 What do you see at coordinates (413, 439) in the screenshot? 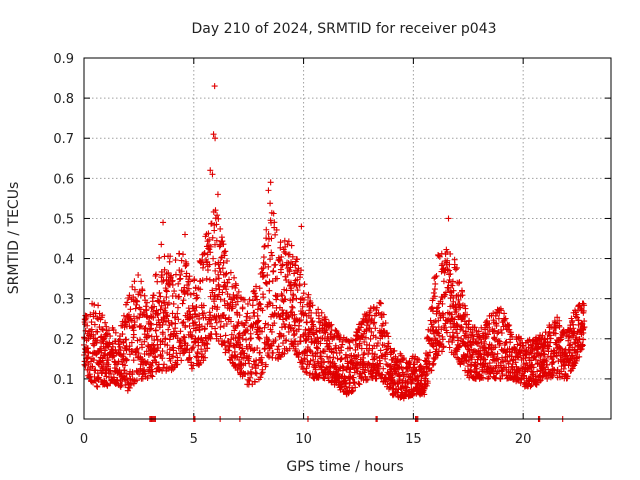
I see `x-tick-label: 15` at bounding box center [413, 439].